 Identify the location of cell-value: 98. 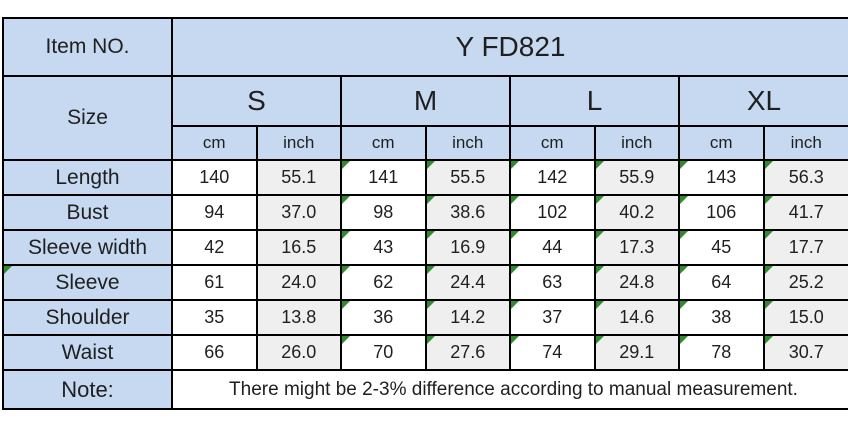
(383, 212).